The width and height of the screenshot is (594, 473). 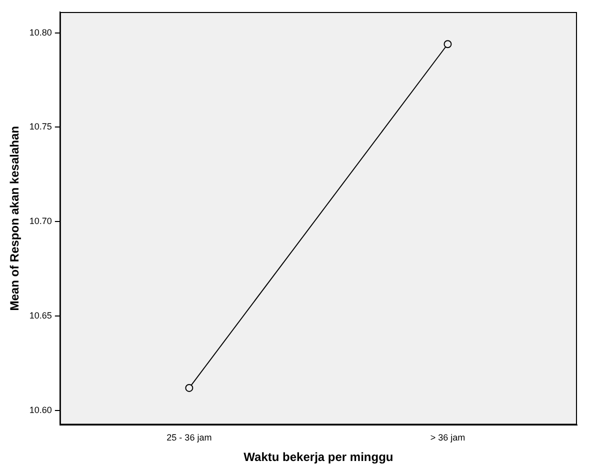 I want to click on y-tick-label: 10.75, so click(x=40, y=127).